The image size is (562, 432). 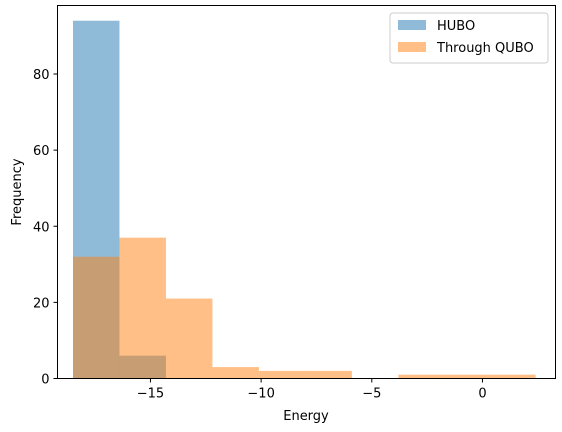 What do you see at coordinates (41, 151) in the screenshot?
I see `y-tick-label-3: 60` at bounding box center [41, 151].